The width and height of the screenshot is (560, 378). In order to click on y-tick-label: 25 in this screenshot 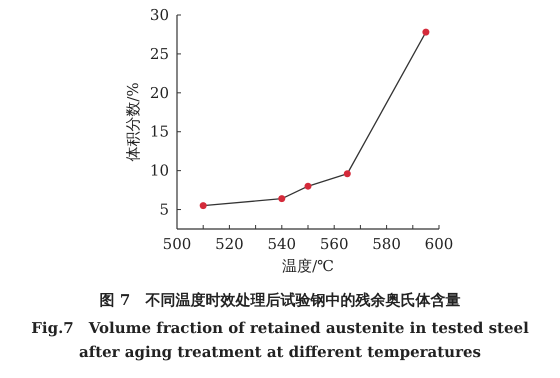, I will do `click(159, 53)`.